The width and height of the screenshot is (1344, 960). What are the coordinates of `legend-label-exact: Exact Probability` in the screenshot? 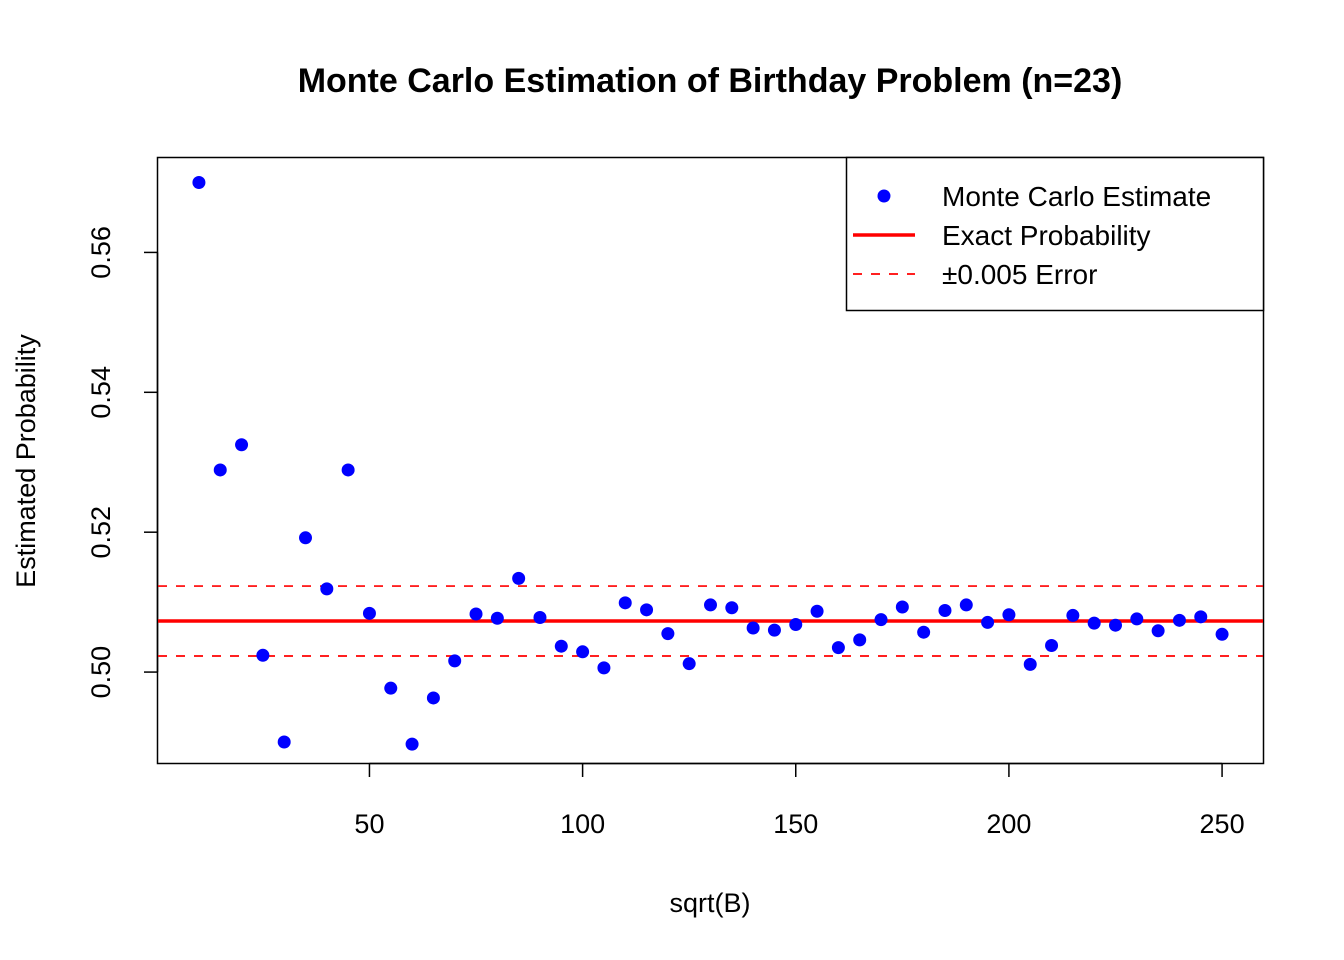 It's located at (1046, 235).